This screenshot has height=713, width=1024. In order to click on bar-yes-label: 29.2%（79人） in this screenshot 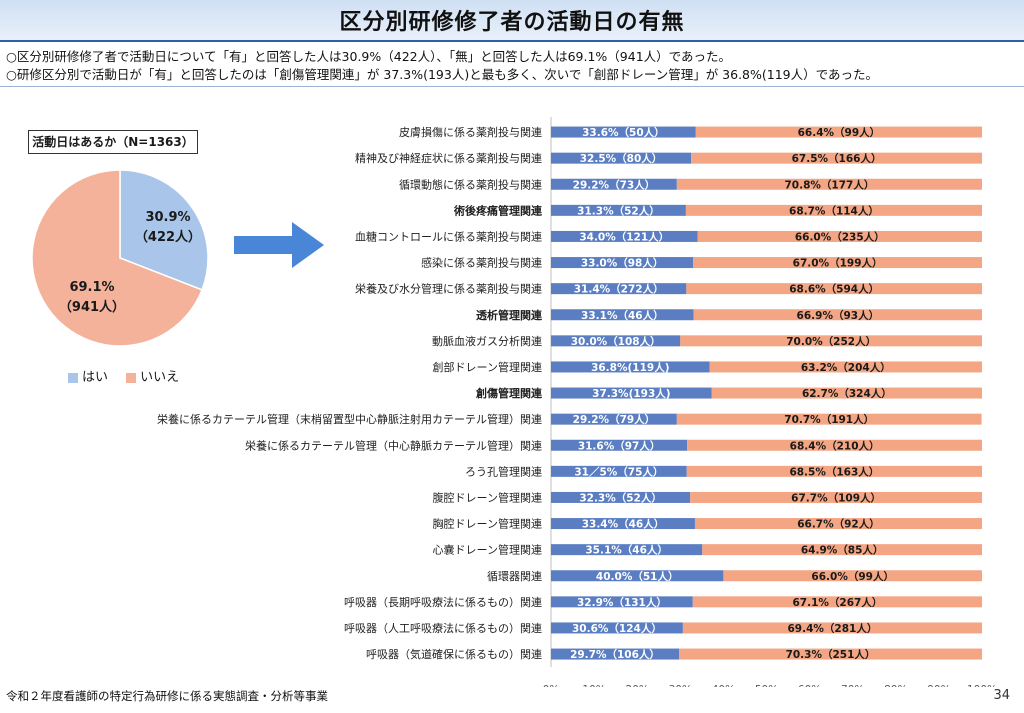, I will do `click(614, 419)`.